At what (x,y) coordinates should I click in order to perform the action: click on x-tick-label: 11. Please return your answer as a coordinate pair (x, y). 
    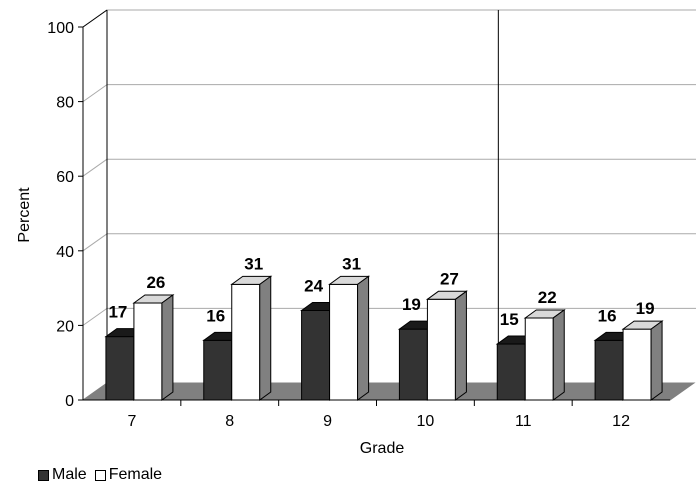
    Looking at the image, I should click on (523, 421).